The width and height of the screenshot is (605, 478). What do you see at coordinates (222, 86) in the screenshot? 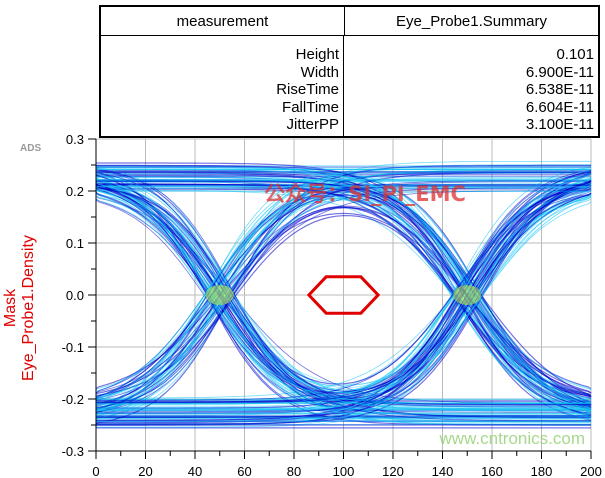
I see `measurement-names: Height Width RiseTime FallTime JitterPP` at bounding box center [222, 86].